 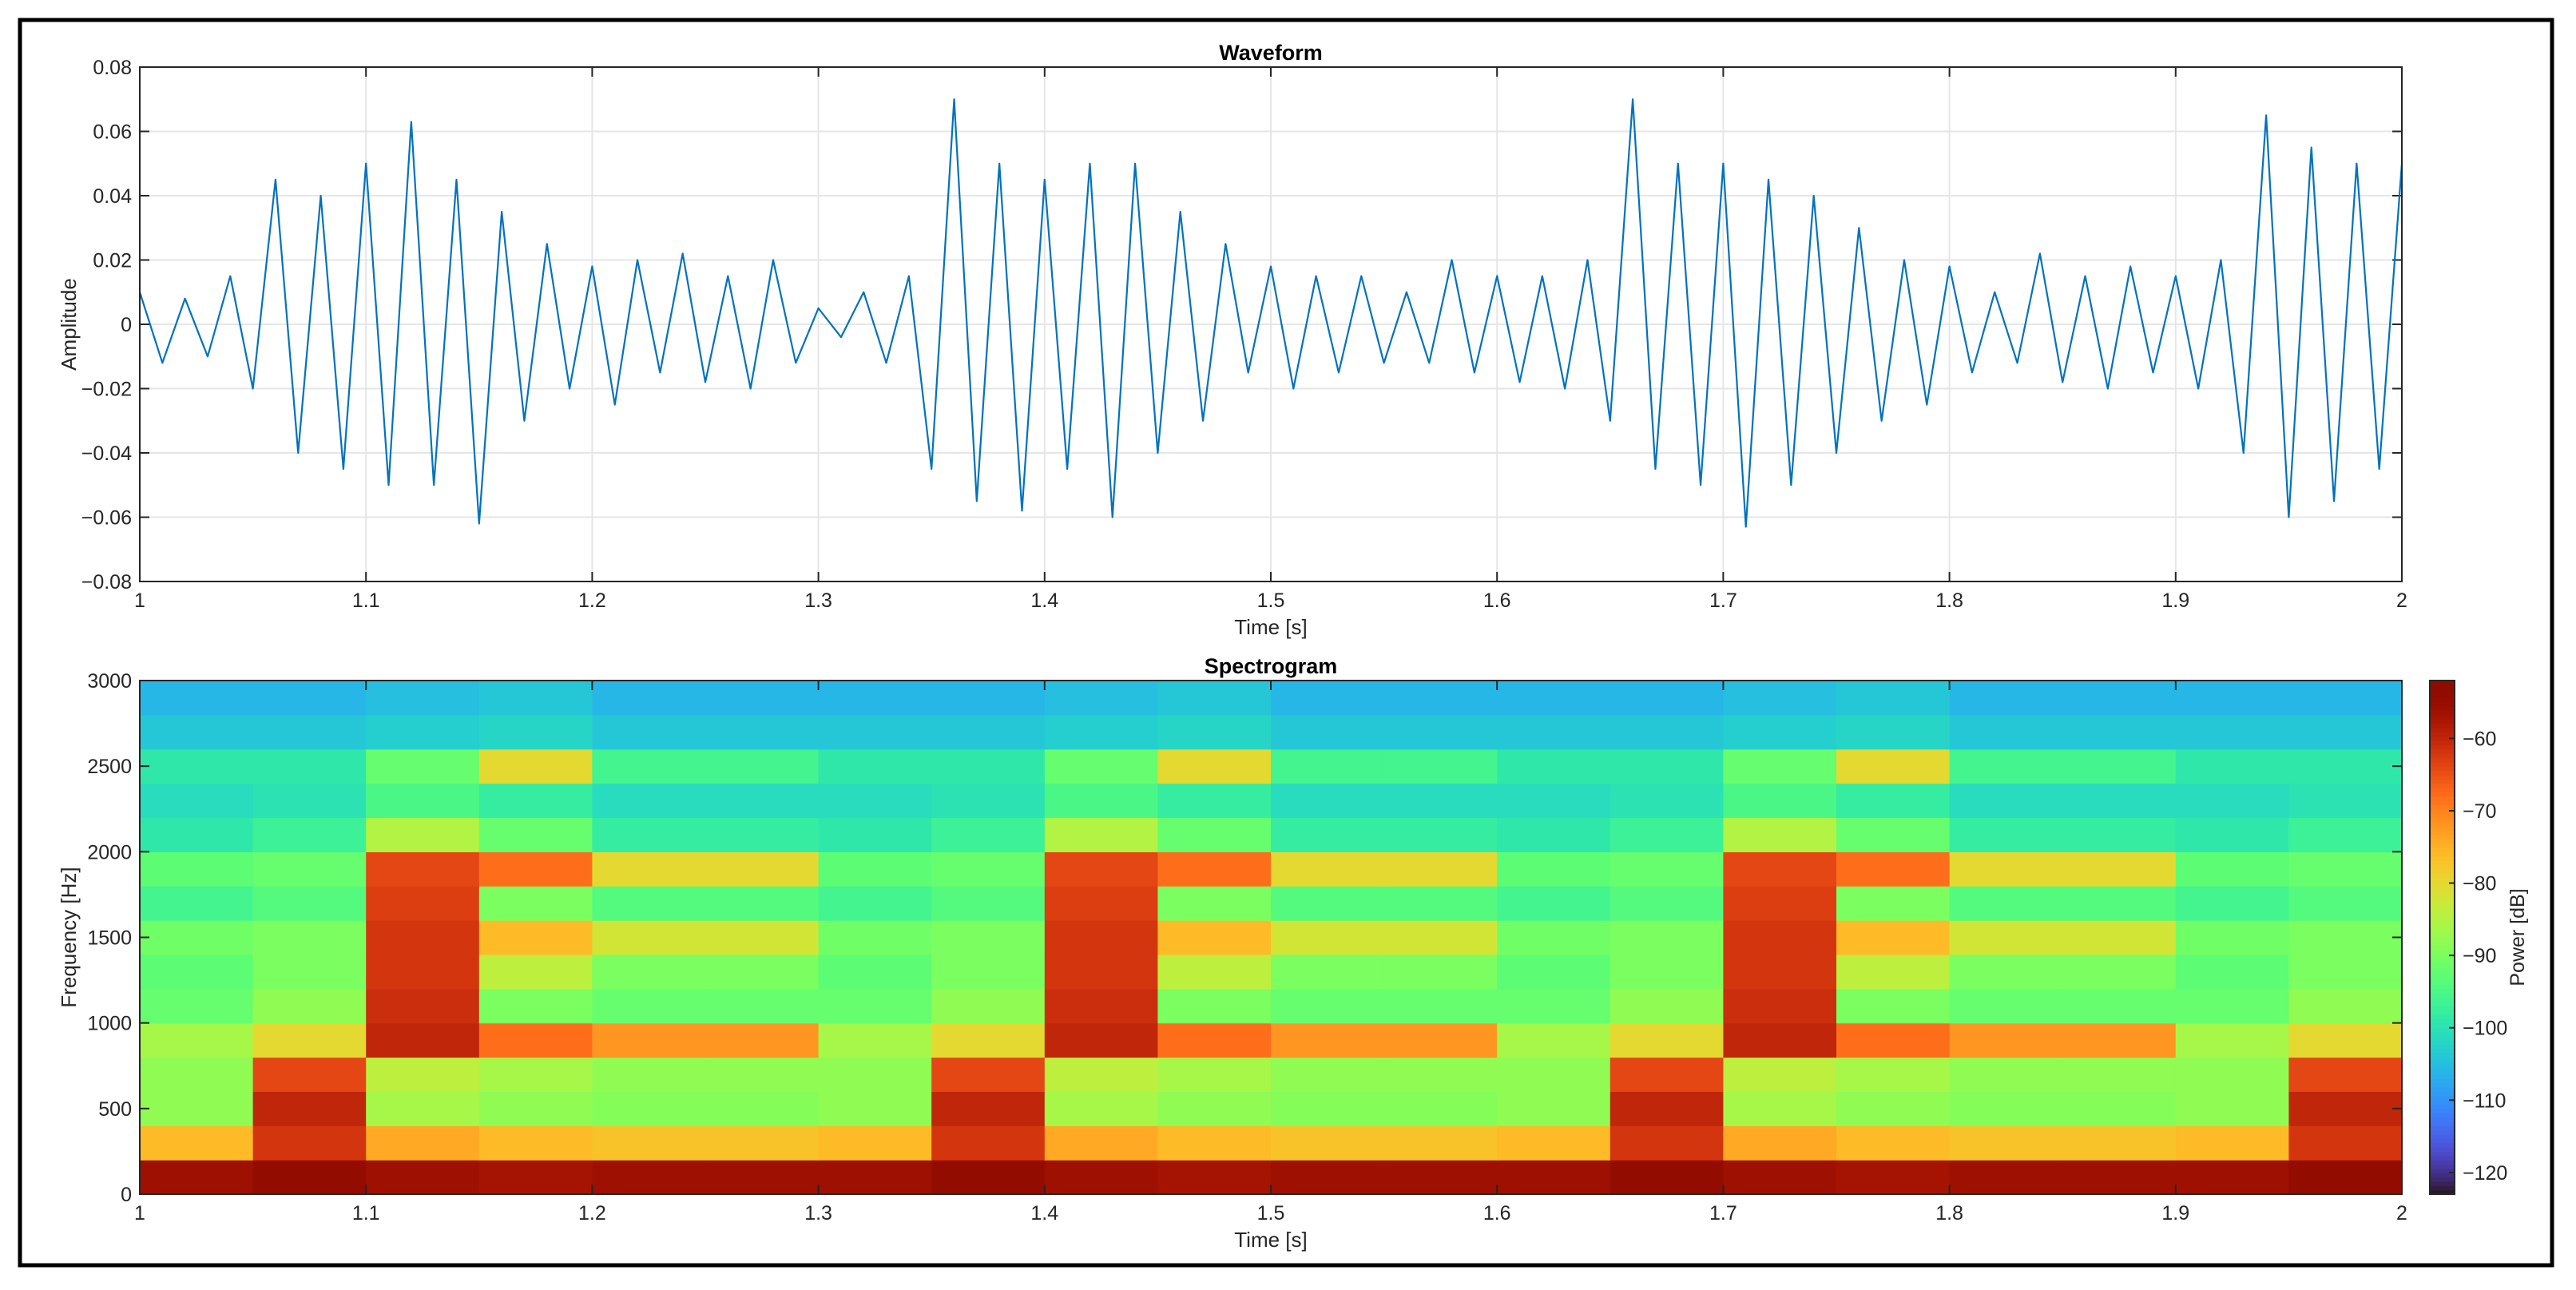 What do you see at coordinates (1044, 1213) in the screenshot?
I see `x-tick-label: 1.4` at bounding box center [1044, 1213].